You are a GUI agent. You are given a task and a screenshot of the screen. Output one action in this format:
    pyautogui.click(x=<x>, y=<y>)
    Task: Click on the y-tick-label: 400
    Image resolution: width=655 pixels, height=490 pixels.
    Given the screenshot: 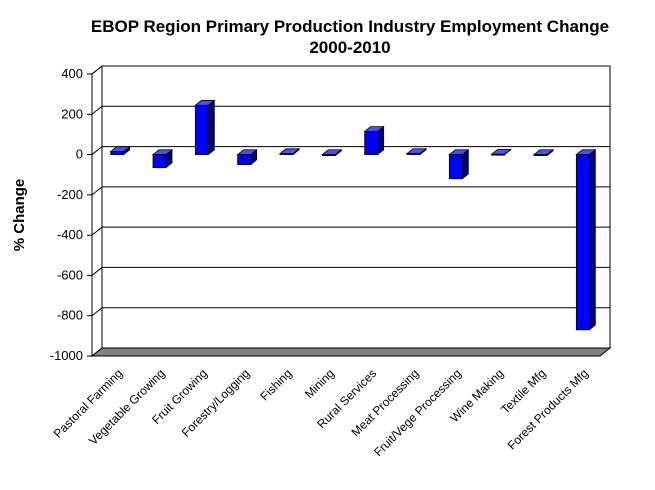 What is the action you would take?
    pyautogui.click(x=72, y=73)
    